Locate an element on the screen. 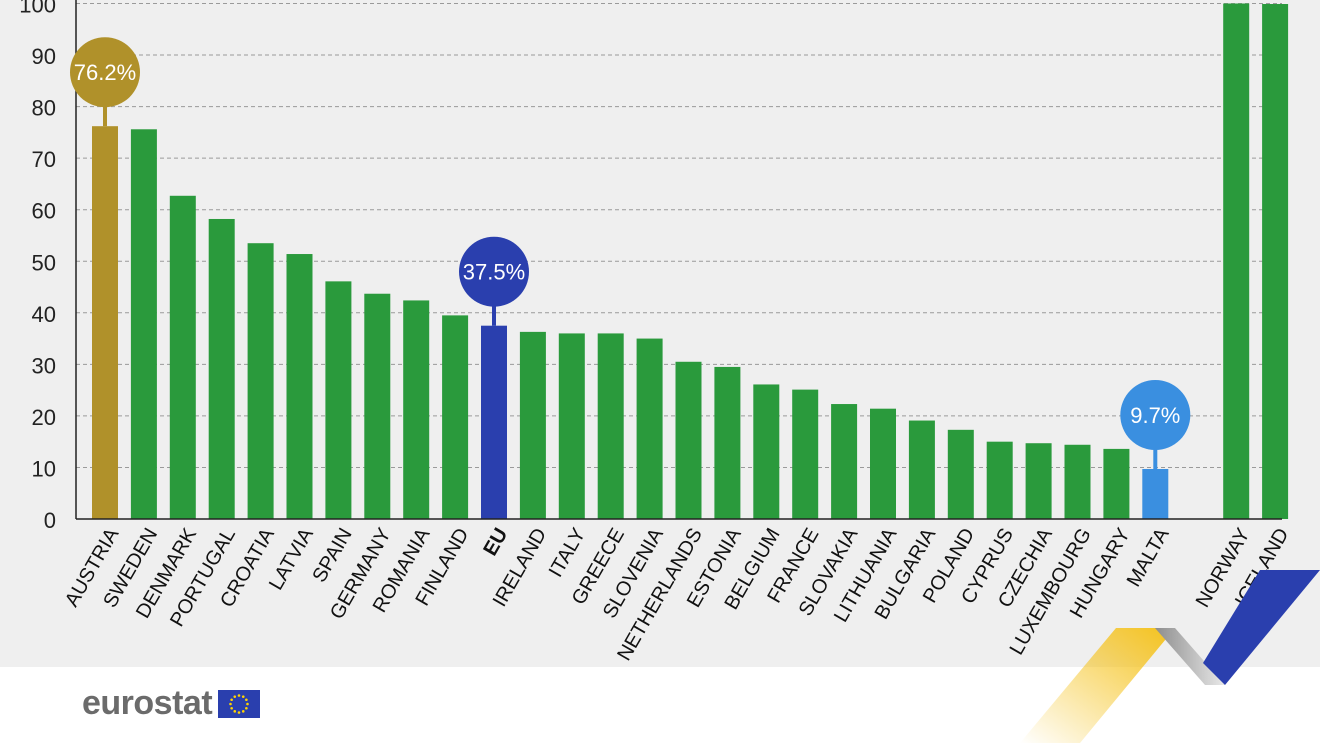 The width and height of the screenshot is (1320, 743). bar-slovakia is located at coordinates (844, 461).